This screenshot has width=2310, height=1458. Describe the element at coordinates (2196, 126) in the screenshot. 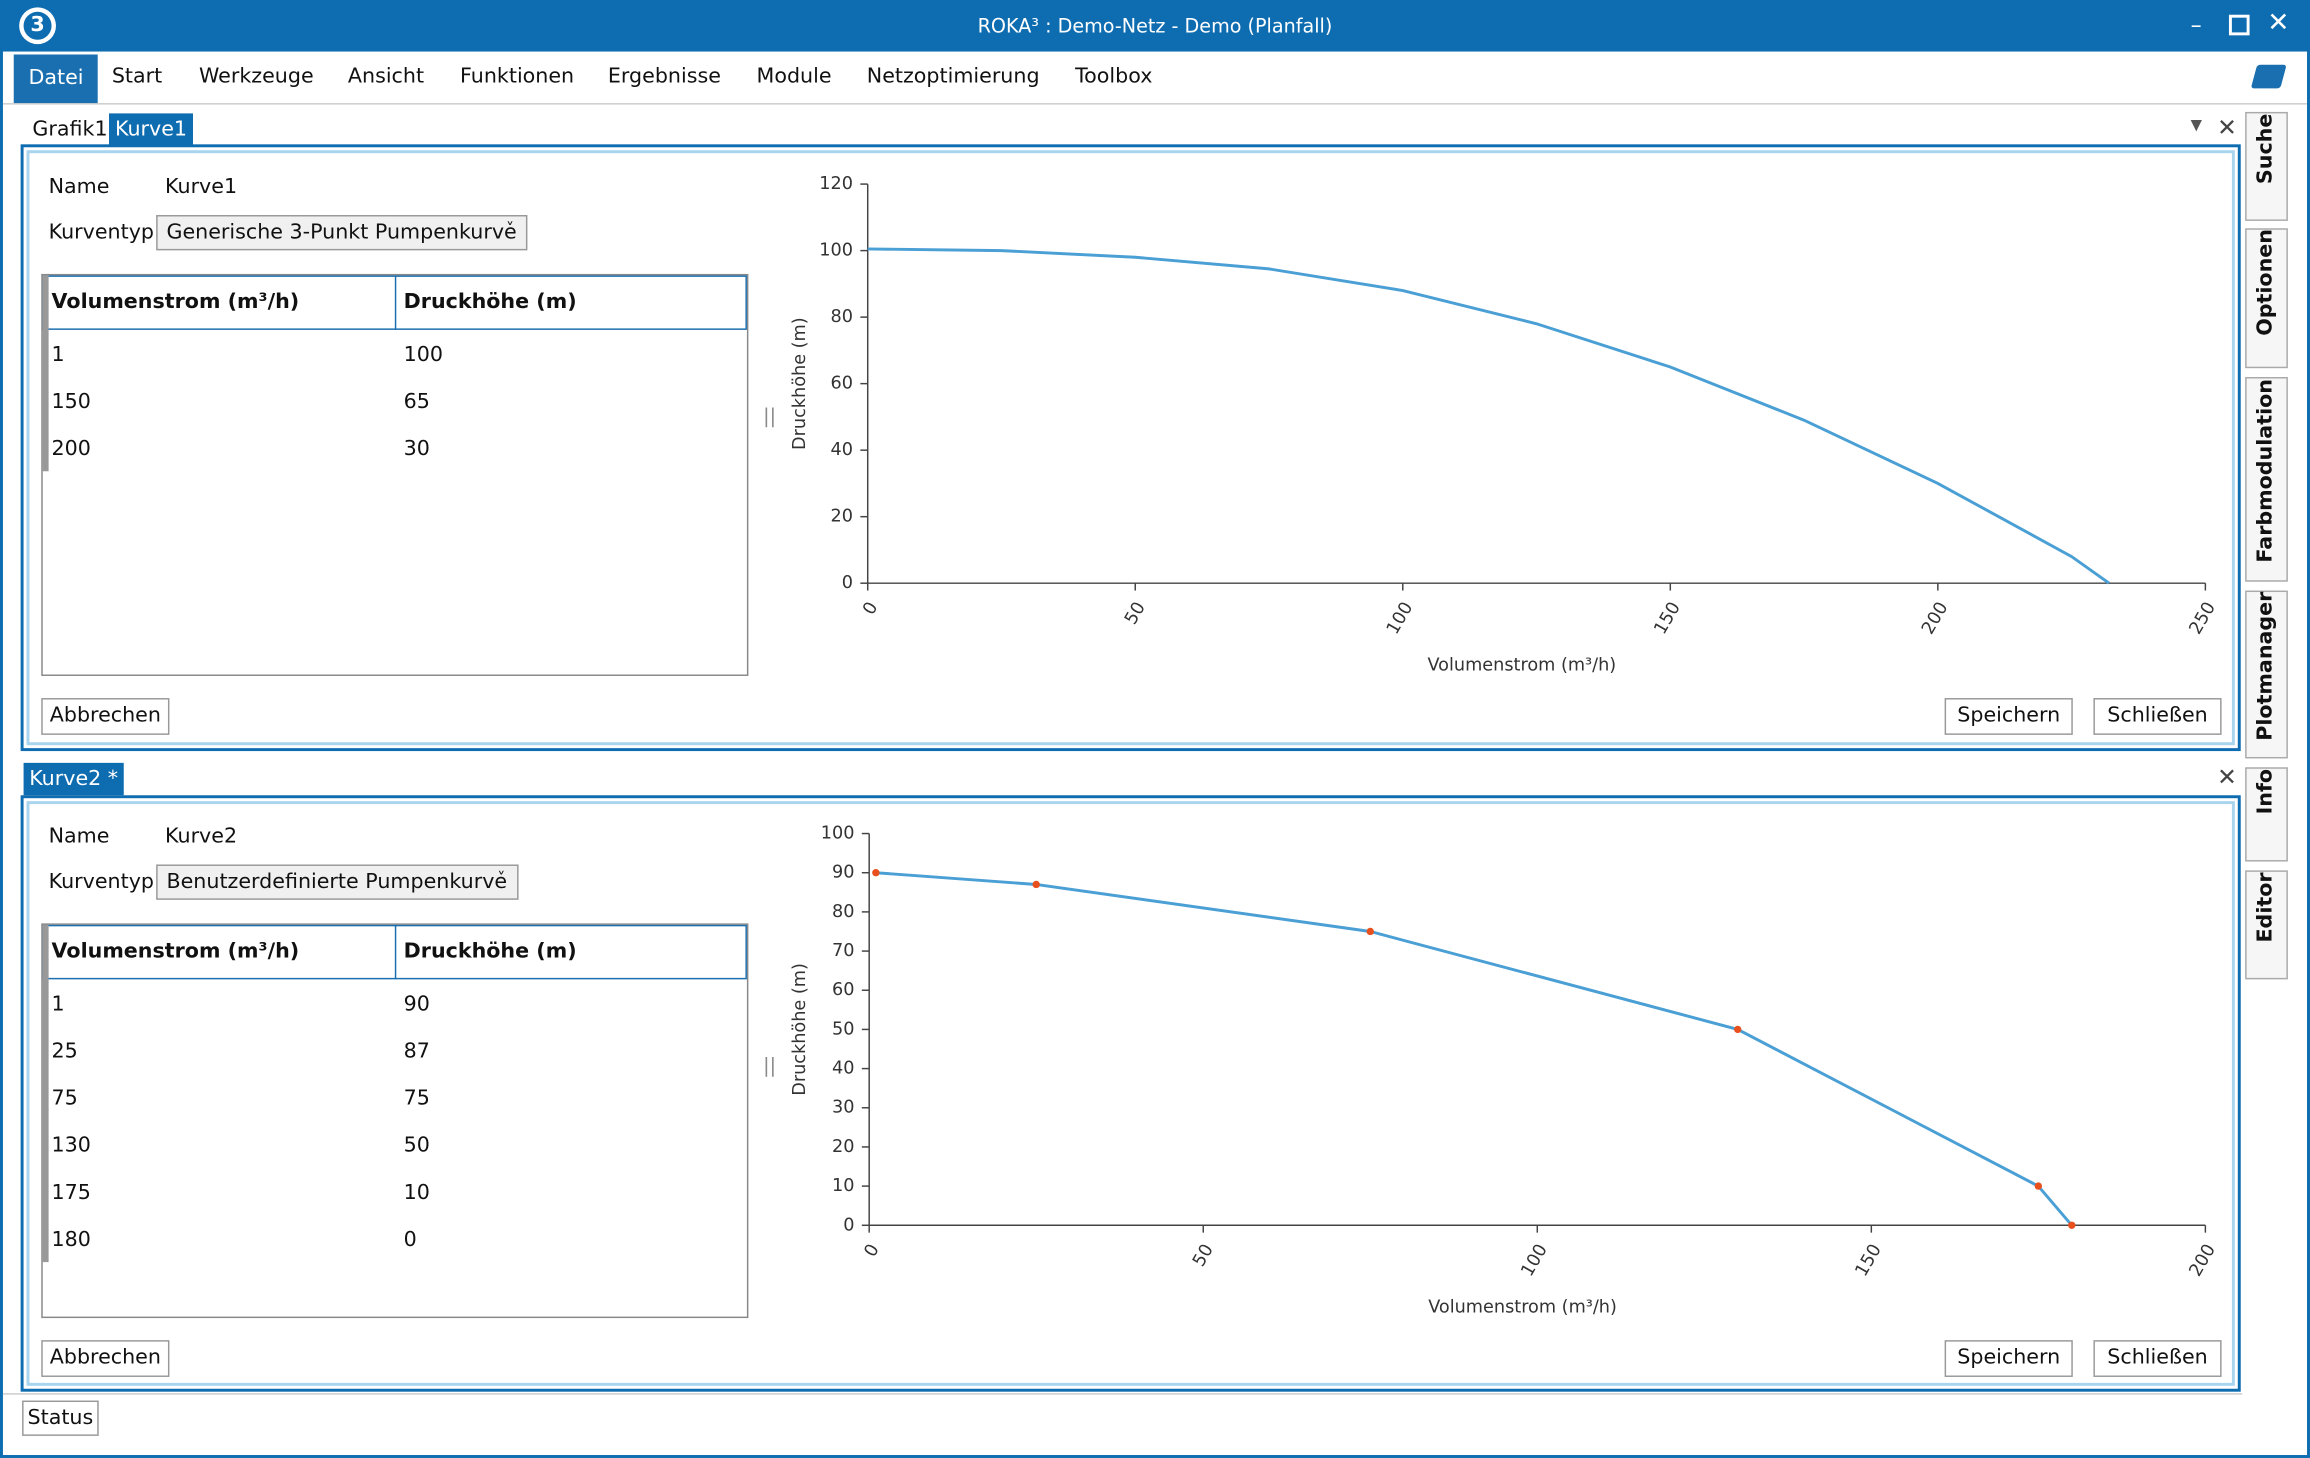

I see `tab-menu: ▼` at that location.